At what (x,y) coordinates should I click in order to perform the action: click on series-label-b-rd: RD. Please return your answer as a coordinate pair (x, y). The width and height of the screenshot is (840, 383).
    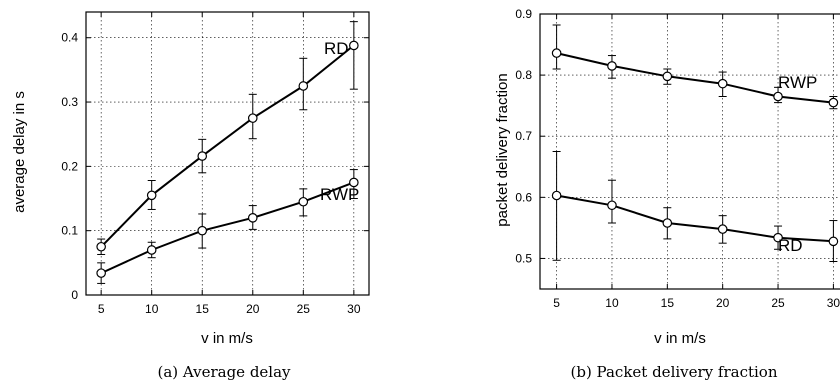
    Looking at the image, I should click on (790, 245).